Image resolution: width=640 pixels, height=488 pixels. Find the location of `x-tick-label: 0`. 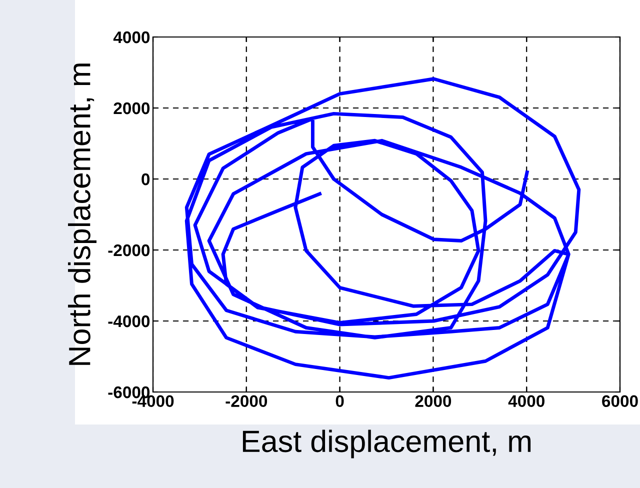

x-tick-label: 0 is located at coordinates (340, 401).